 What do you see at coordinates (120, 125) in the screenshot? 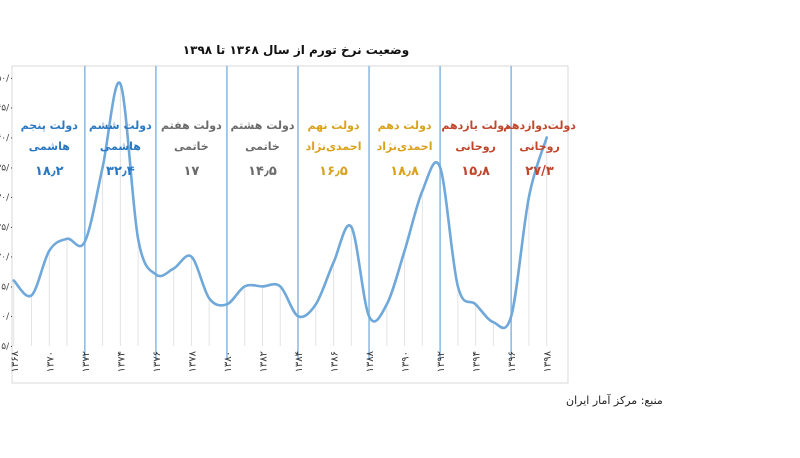
I see `period-name: دولت ششم` at bounding box center [120, 125].